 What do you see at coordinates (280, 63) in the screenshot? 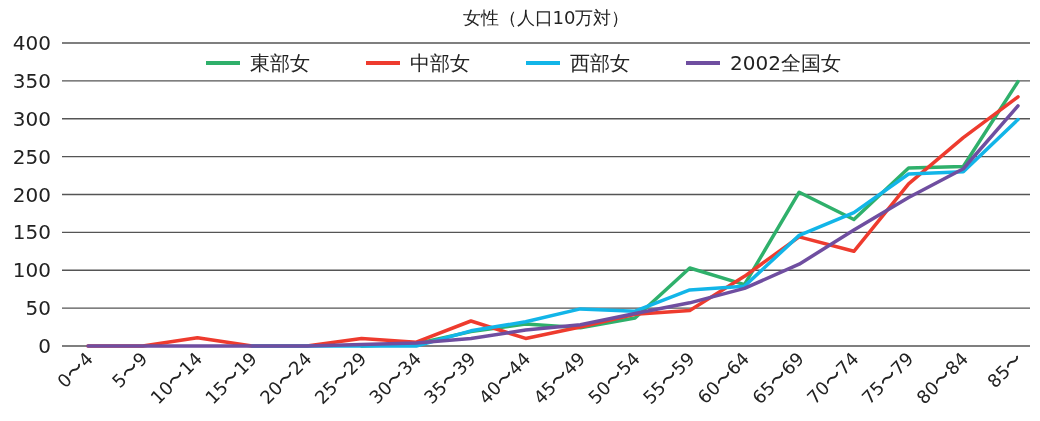
I see `legend-label: 東部女` at bounding box center [280, 63].